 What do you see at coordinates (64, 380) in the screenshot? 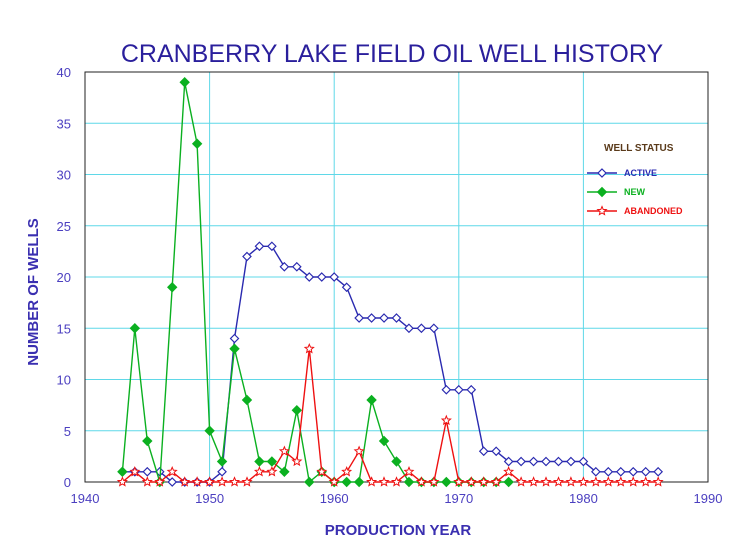
I see `y-tick-label: 10` at bounding box center [64, 380].